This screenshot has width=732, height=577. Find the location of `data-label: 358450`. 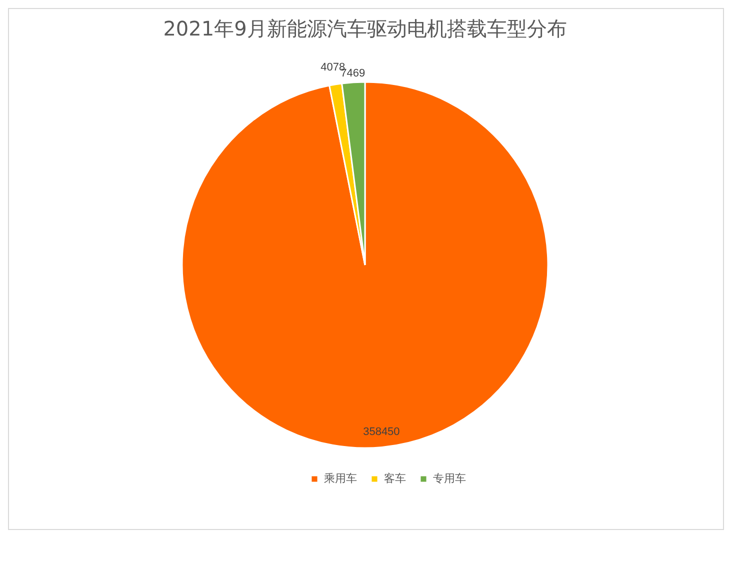

data-label: 358450 is located at coordinates (381, 432).